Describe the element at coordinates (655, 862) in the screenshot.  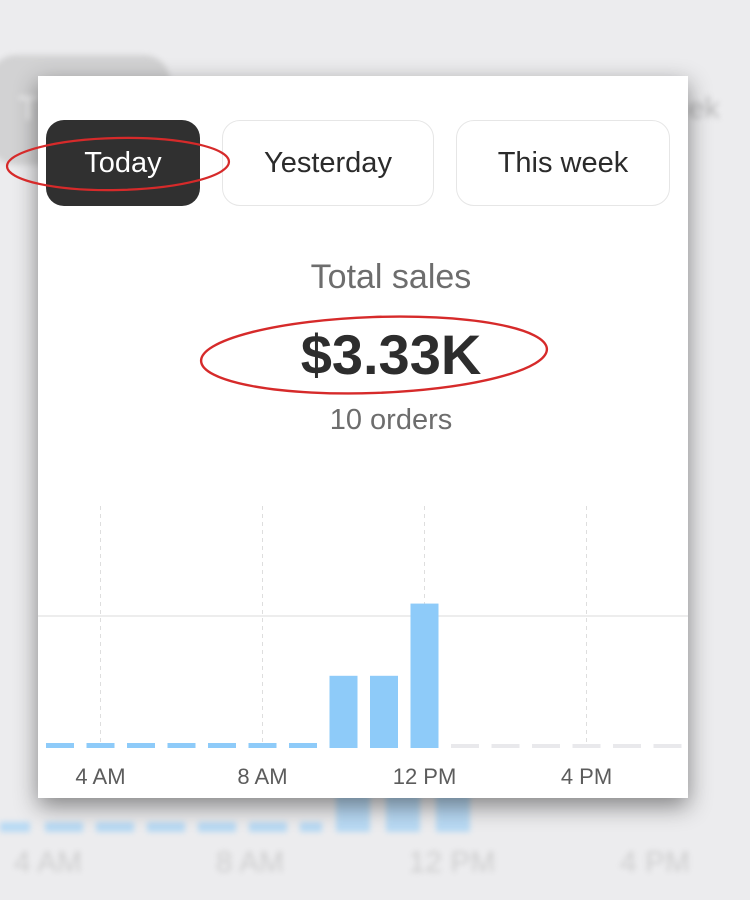
I see `background-tick-label: 4 PM` at that location.